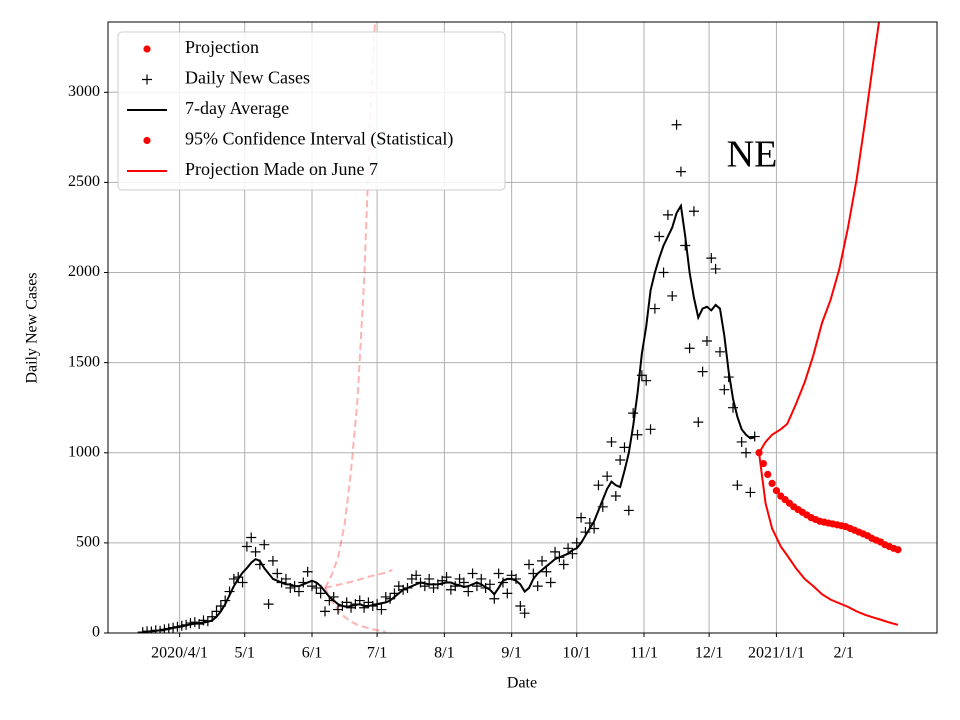 The width and height of the screenshot is (960, 720). Describe the element at coordinates (237, 108) in the screenshot. I see `legend-label: 7-day Average` at that location.